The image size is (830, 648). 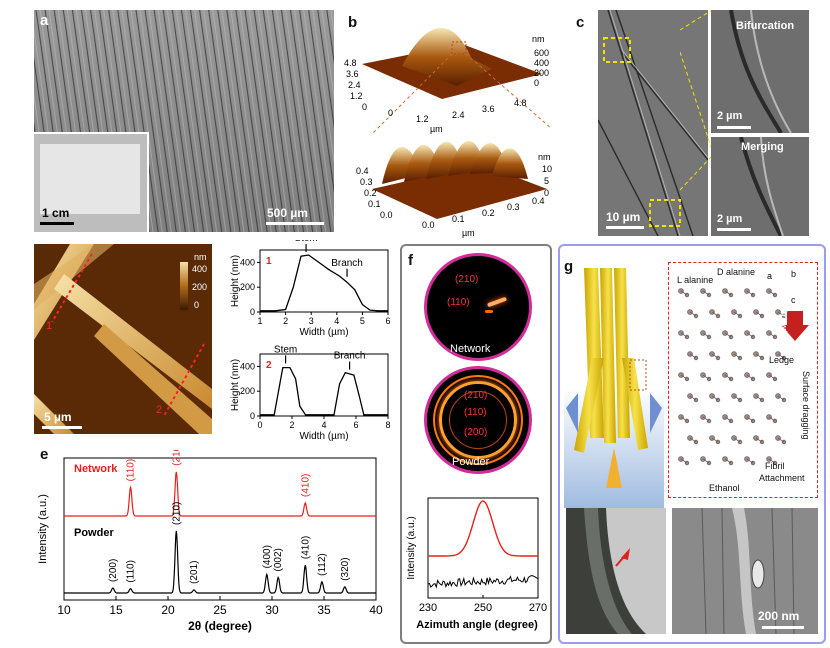 I want to click on growth-label: Growth, so click(x=784, y=323).